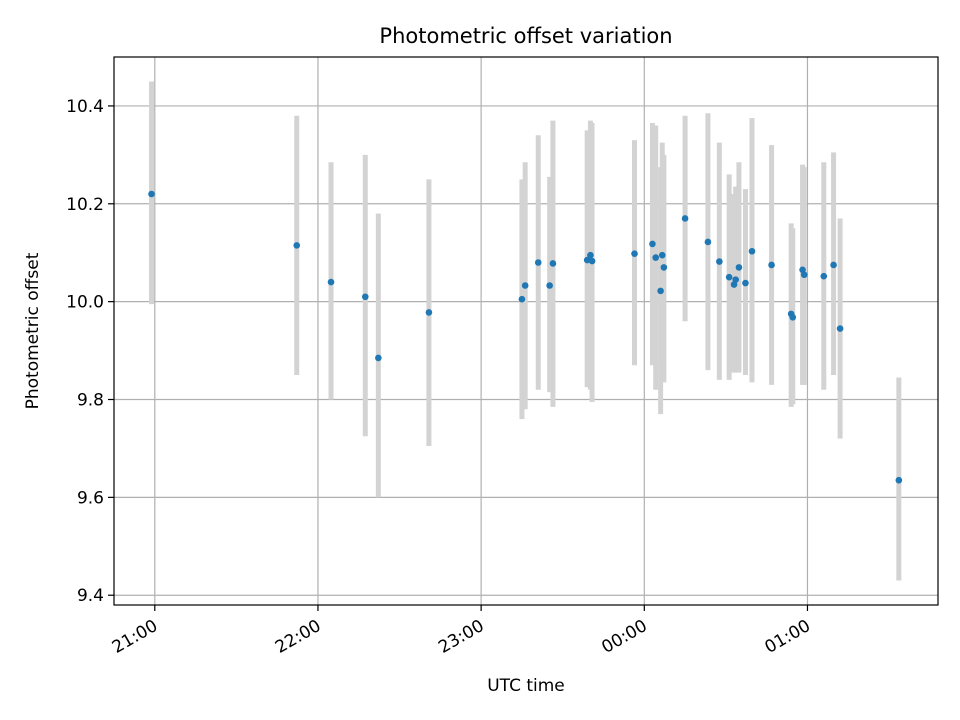 Image resolution: width=960 pixels, height=720 pixels. I want to click on x-axis-label: UTC time, so click(526, 686).